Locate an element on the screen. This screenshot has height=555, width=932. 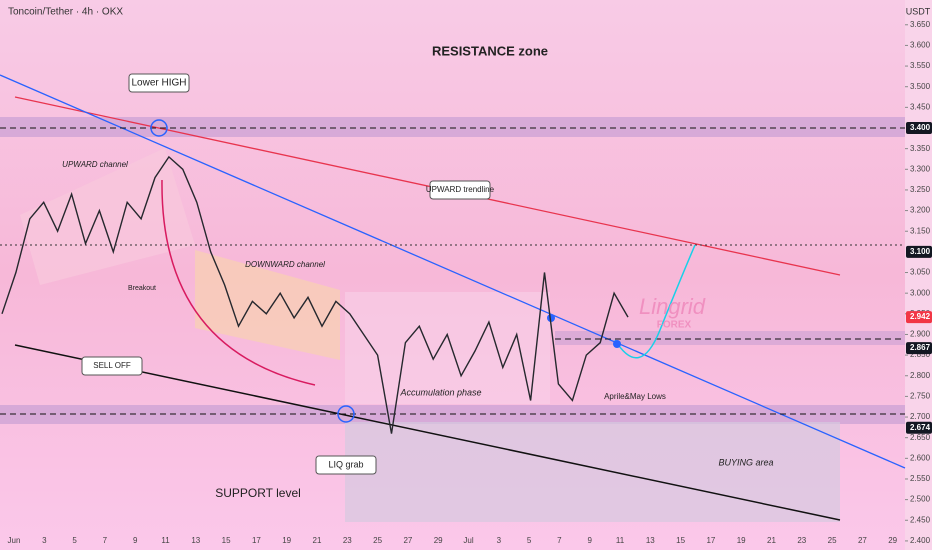
y-tick-label: 3.350 is located at coordinates (920, 148).